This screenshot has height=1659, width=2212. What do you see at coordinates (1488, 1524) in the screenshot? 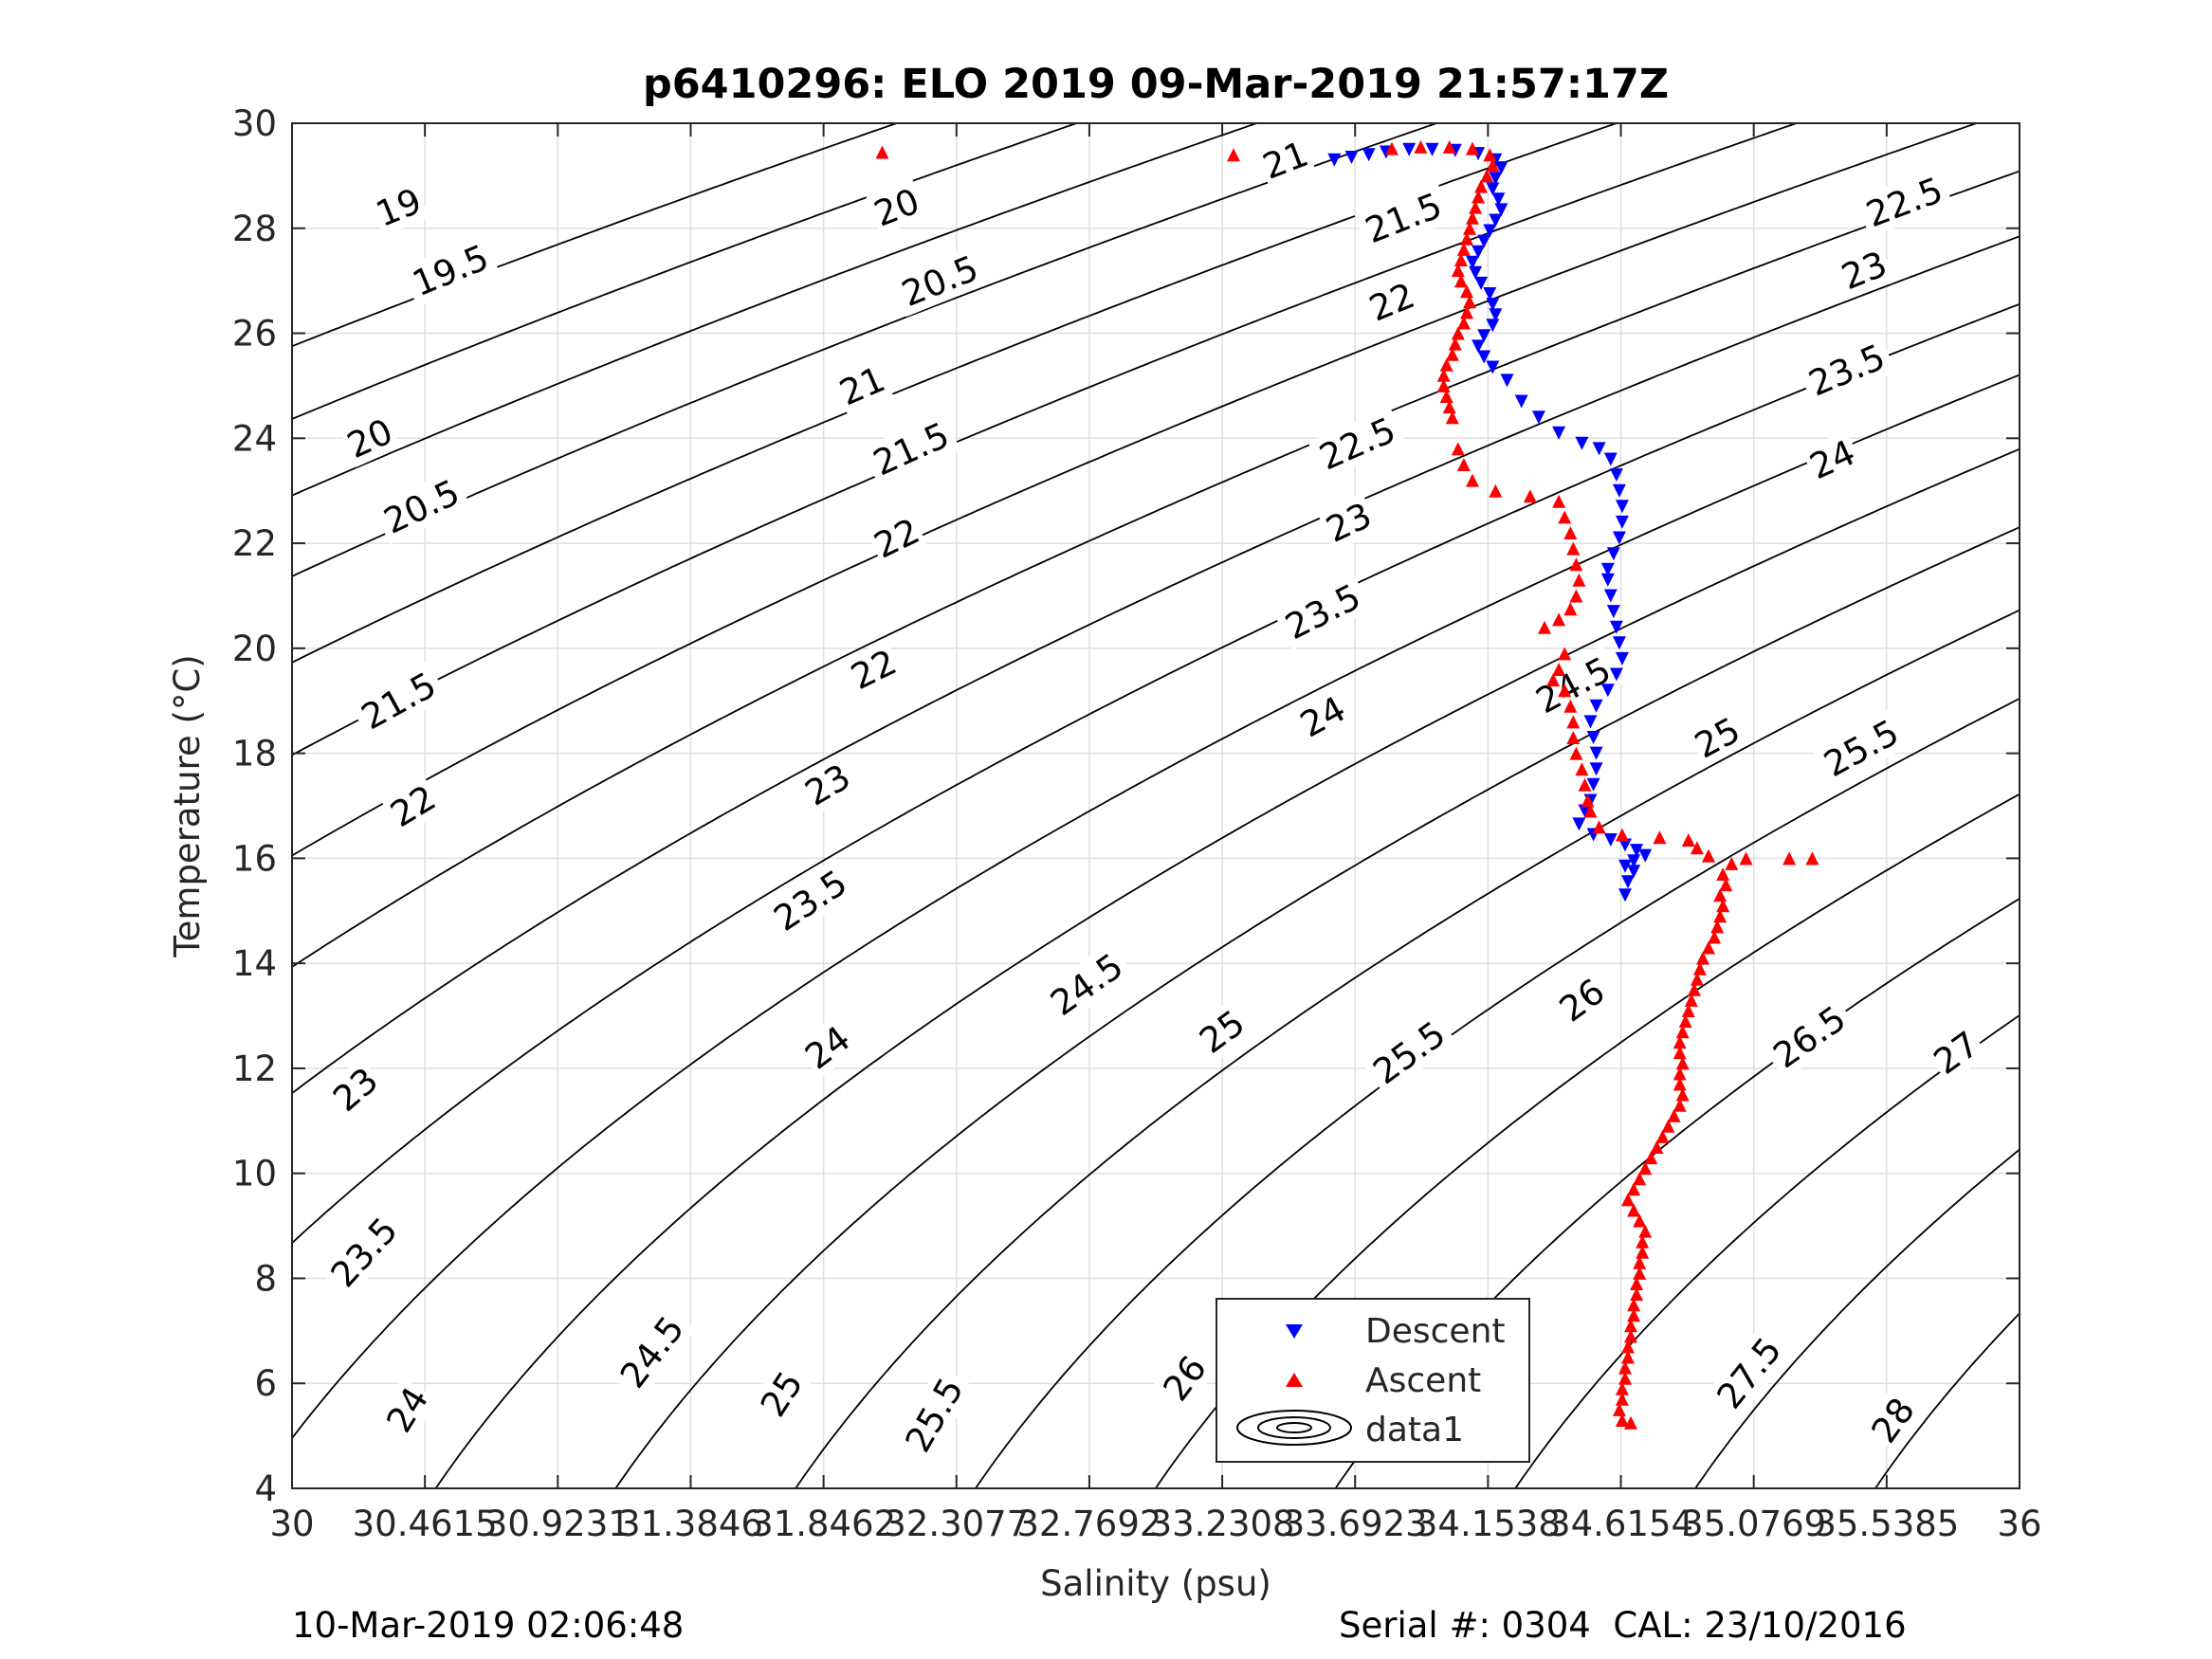
I see `x-tick-label: 34.1538` at bounding box center [1488, 1524].